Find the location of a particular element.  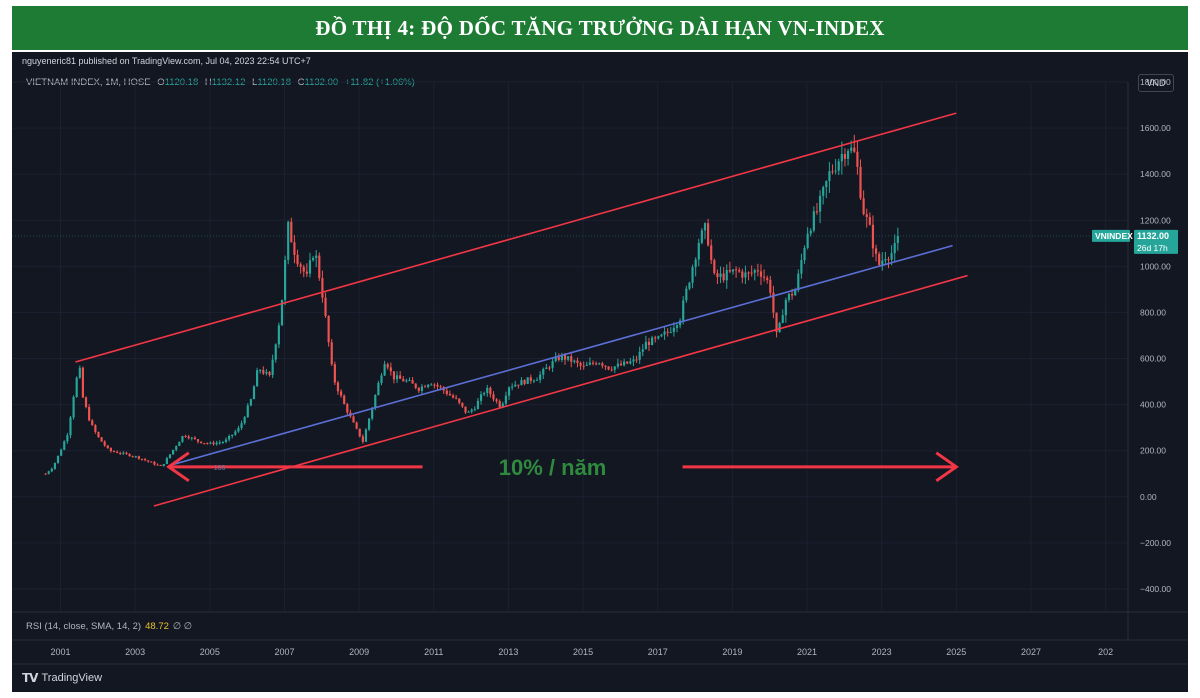

rsi-label: RSI (14, close, SMA, 14, 2) is located at coordinates (84, 626).